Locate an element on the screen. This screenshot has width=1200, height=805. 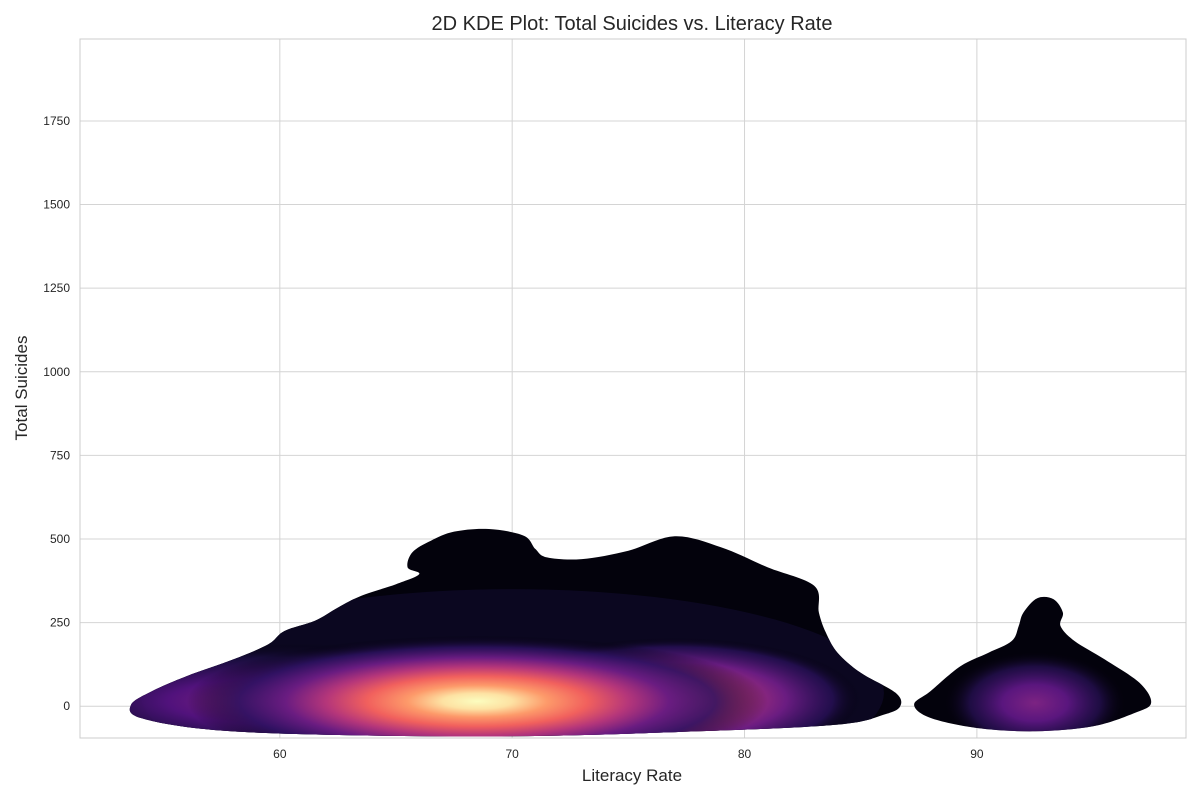
y-tick-label: 1750 is located at coordinates (56, 121).